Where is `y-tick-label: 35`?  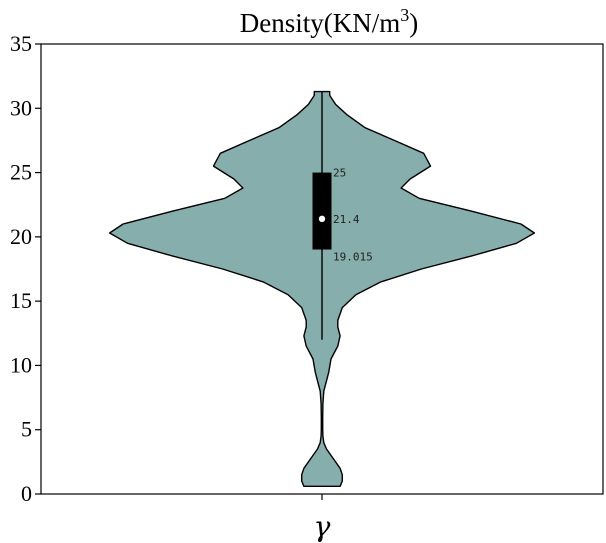
y-tick-label: 35 is located at coordinates (21, 43).